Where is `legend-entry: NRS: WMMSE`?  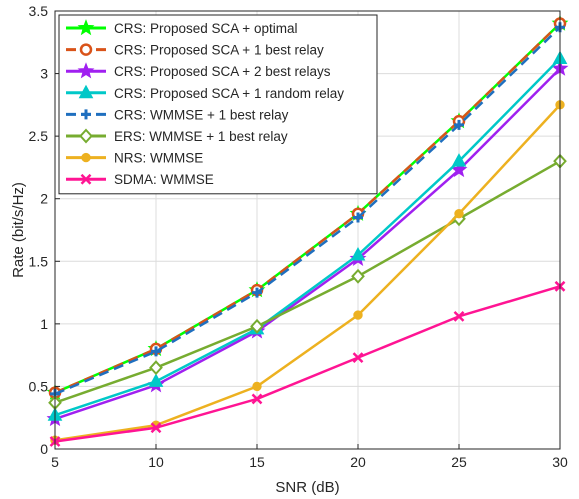 legend-entry: NRS: WMMSE is located at coordinates (134, 158).